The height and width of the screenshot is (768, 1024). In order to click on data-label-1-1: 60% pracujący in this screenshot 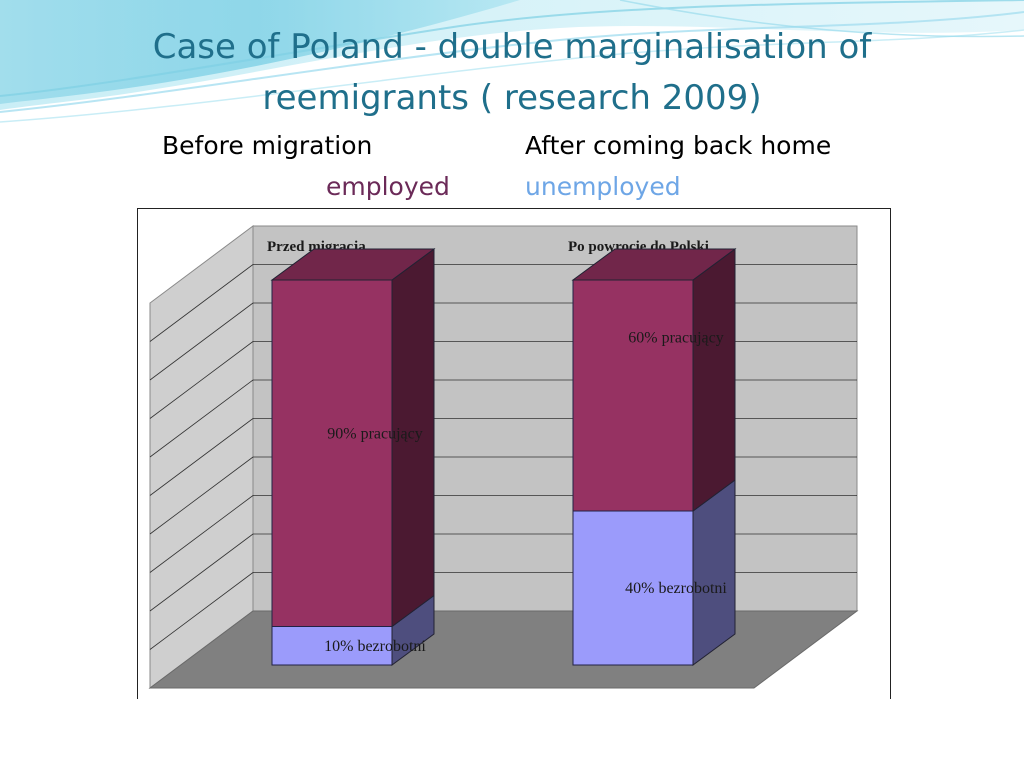, I will do `click(676, 338)`.